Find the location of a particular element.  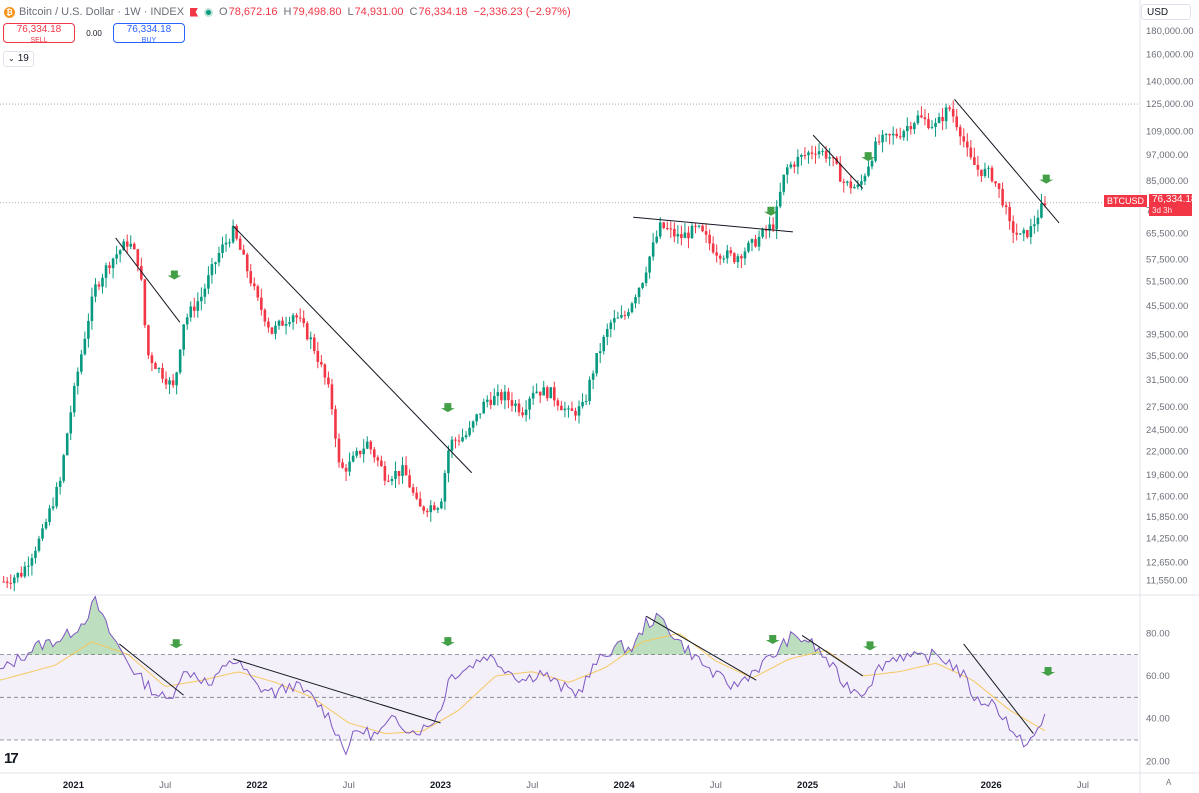

market-status-icon is located at coordinates (209, 12).